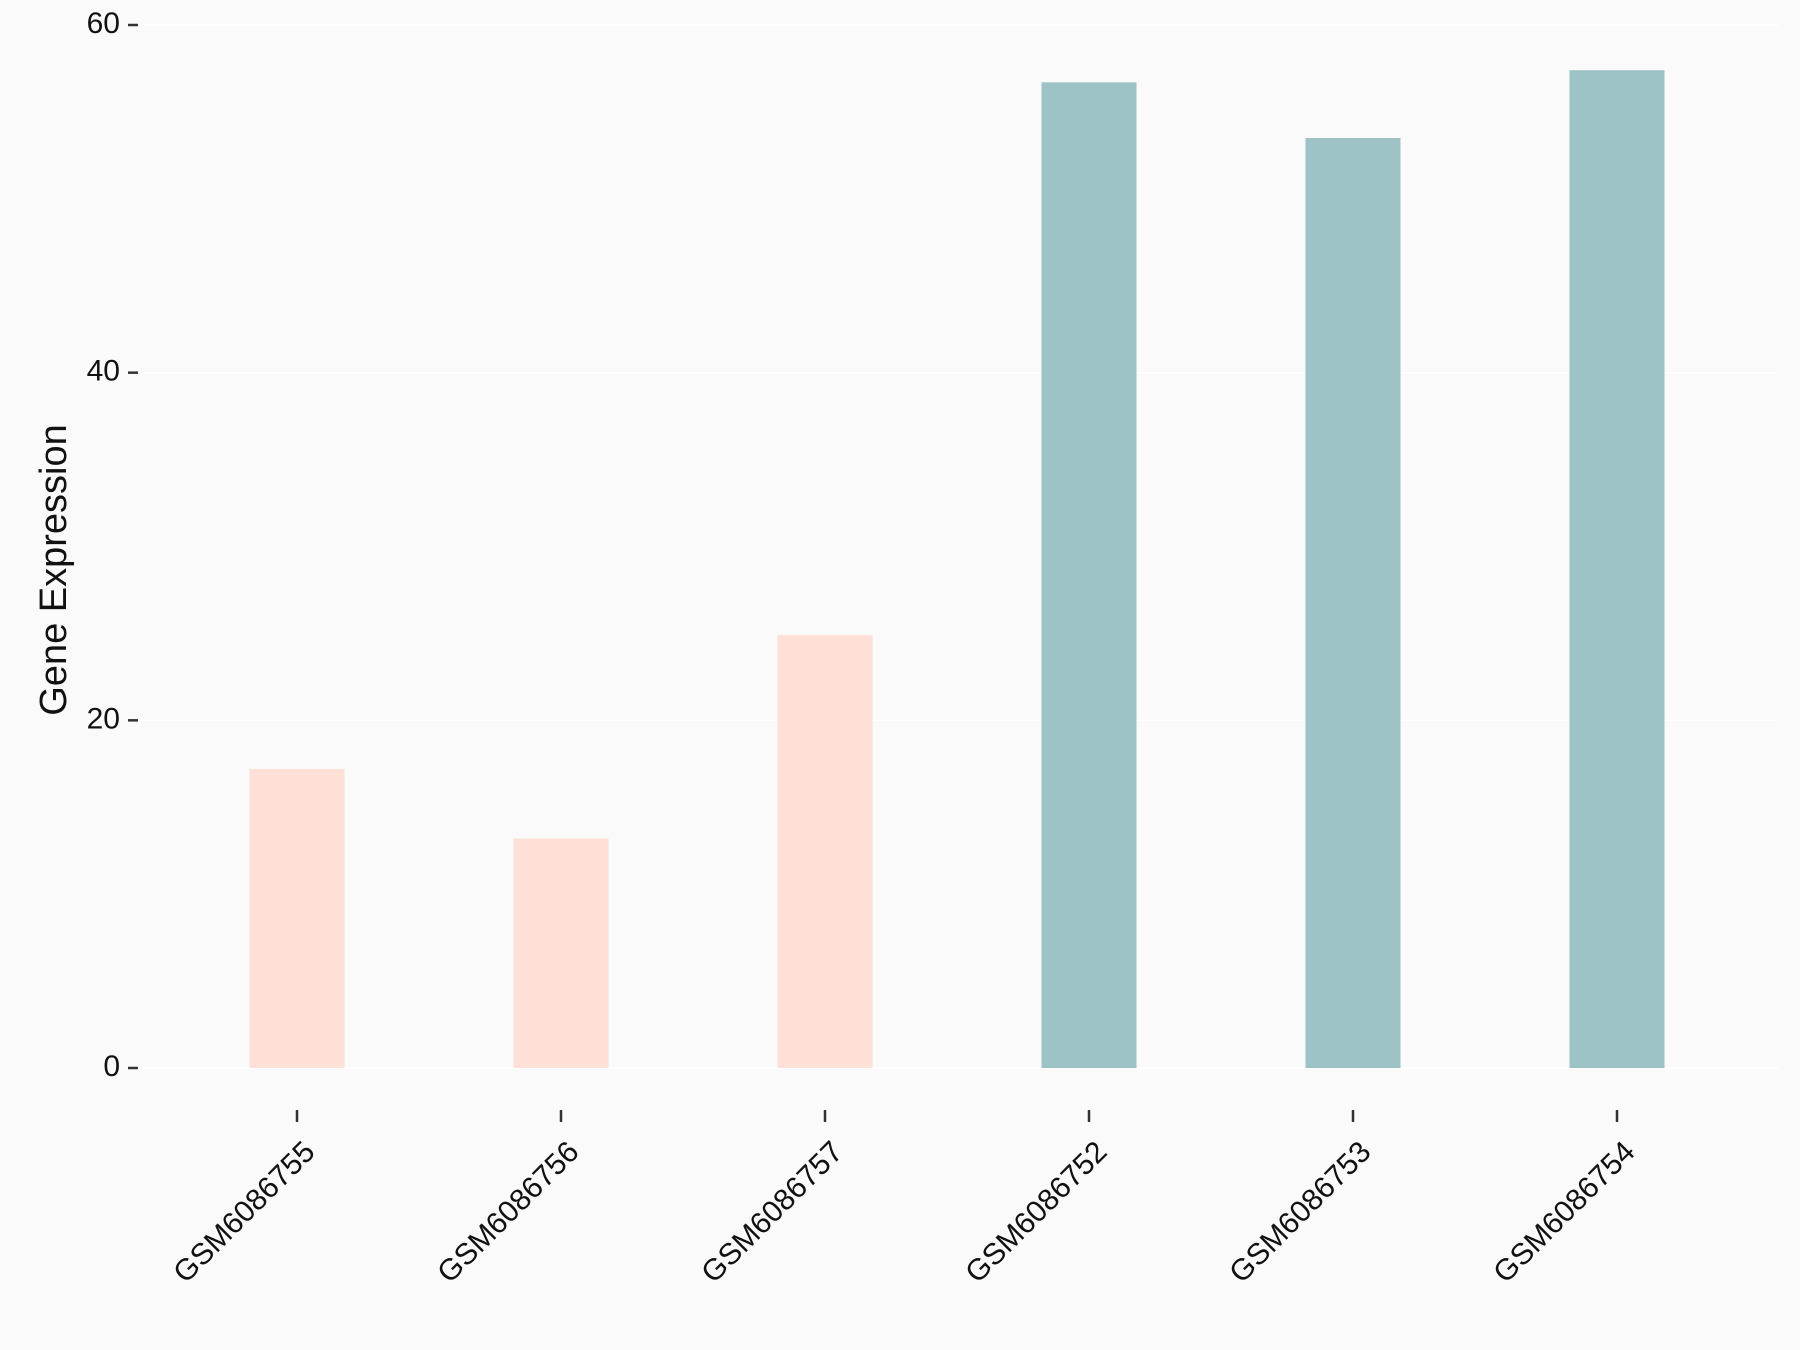 The height and width of the screenshot is (1350, 1800). Describe the element at coordinates (103, 718) in the screenshot. I see `y-tick-label: 20` at that location.